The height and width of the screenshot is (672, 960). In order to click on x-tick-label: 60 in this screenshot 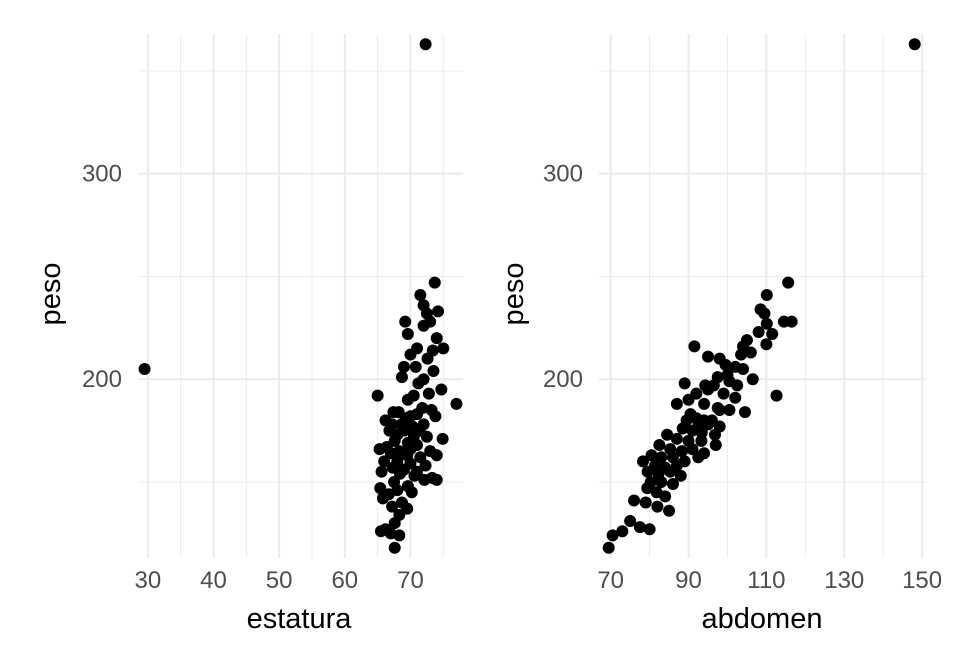, I will do `click(344, 580)`.